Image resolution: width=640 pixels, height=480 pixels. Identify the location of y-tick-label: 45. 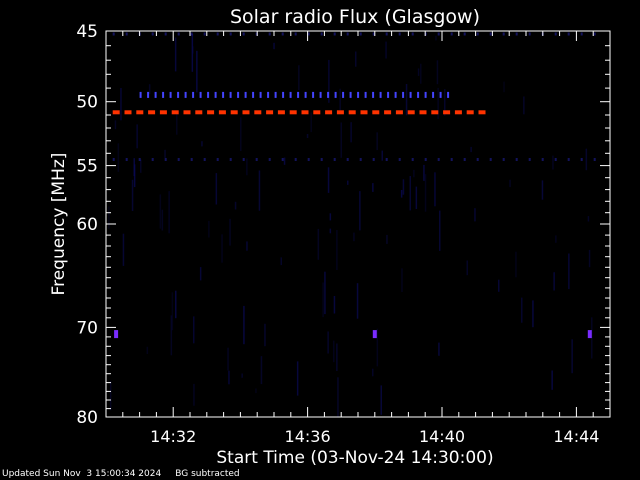
(87, 32).